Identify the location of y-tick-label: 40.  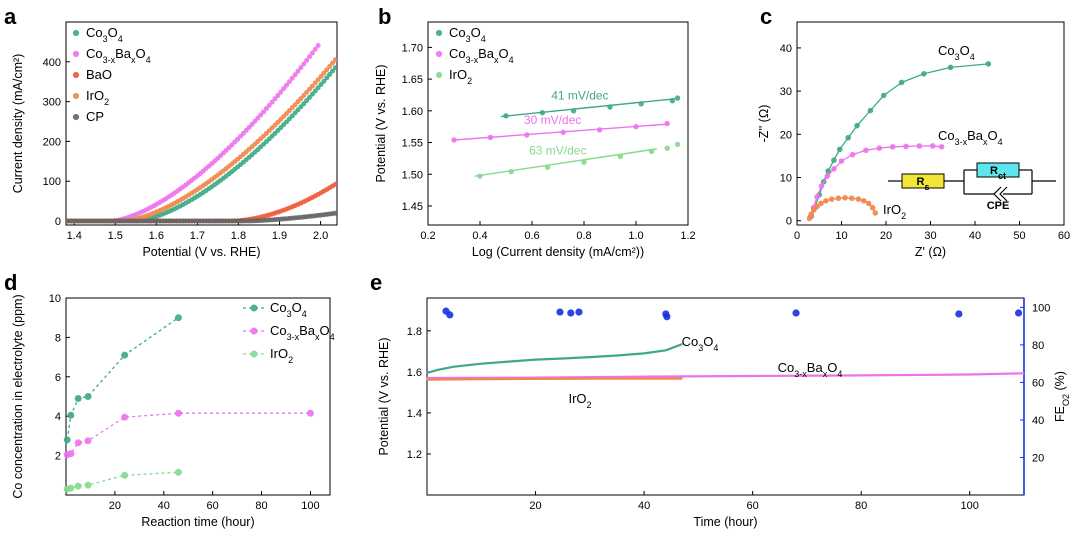
(786, 49).